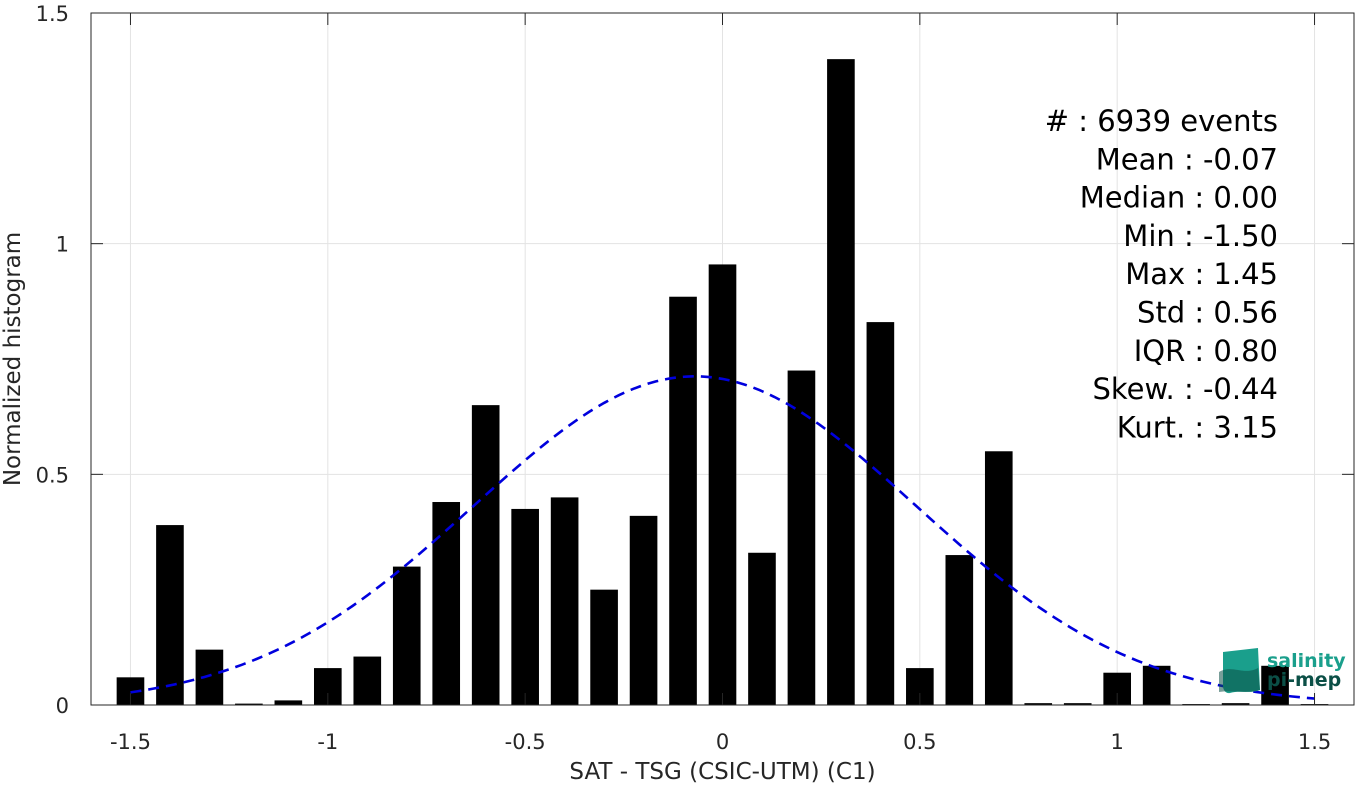 The image size is (1367, 785). I want to click on salinity-pi-mep-logo: salinity pi-mep, so click(1282, 671).